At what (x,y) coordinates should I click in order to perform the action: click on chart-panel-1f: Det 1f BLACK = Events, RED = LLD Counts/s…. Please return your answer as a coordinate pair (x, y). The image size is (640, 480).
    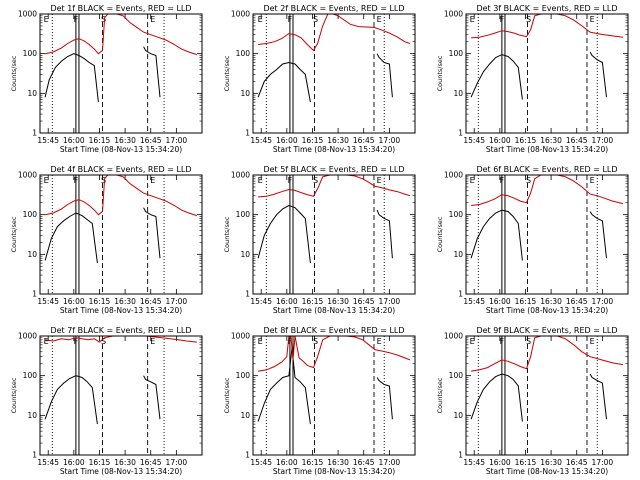
    Looking at the image, I should click on (106, 79).